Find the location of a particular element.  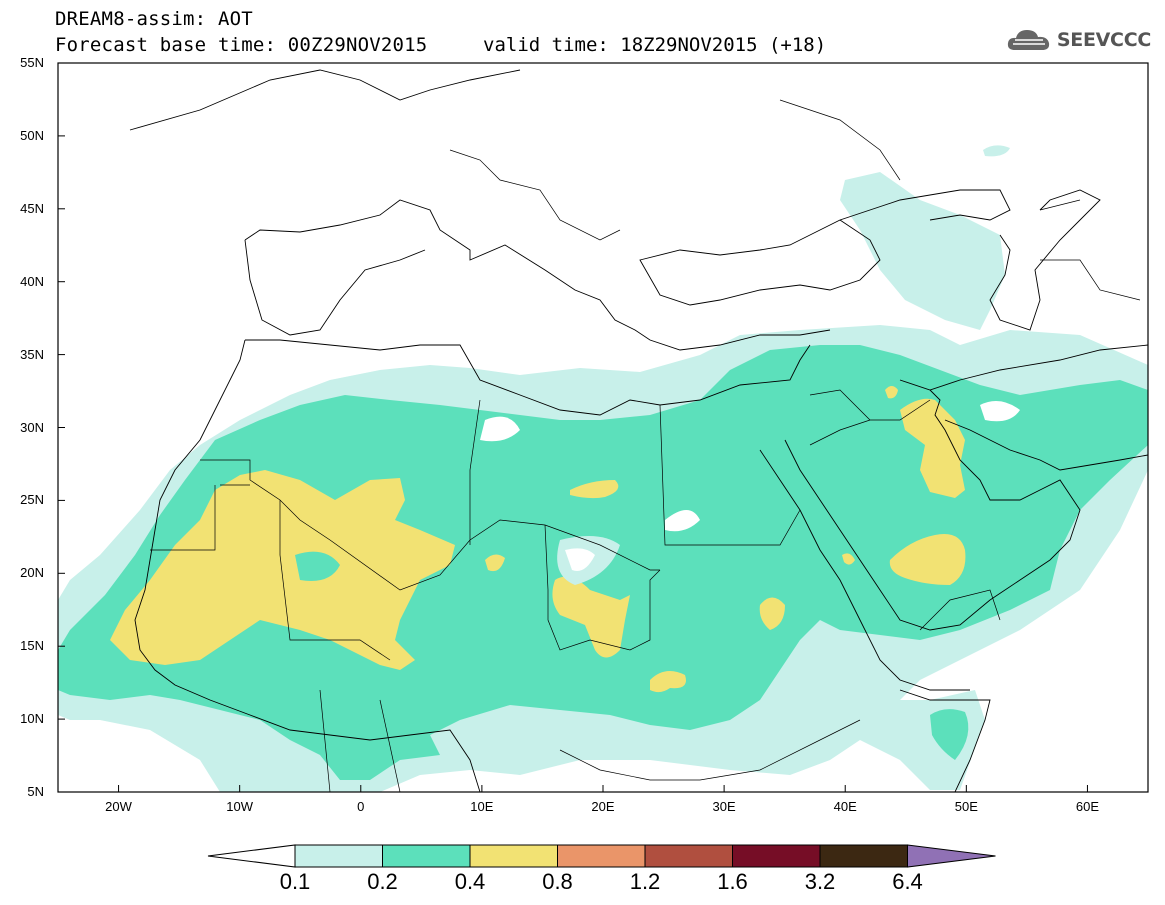

map-title: DREAM8-assim: AOT is located at coordinates (154, 19).